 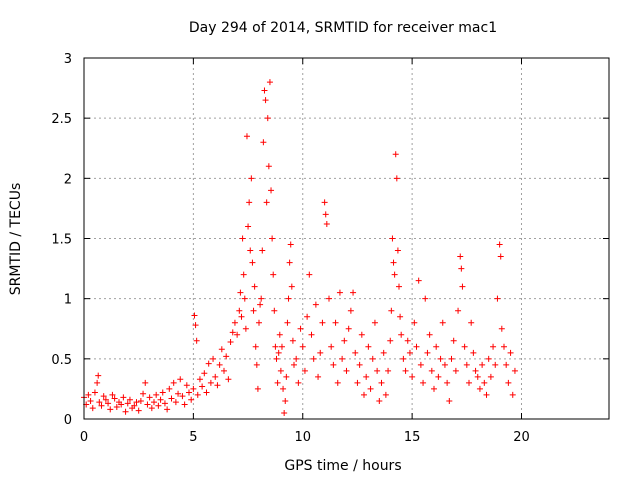 I want to click on x-tick-label: 15, so click(x=412, y=437).